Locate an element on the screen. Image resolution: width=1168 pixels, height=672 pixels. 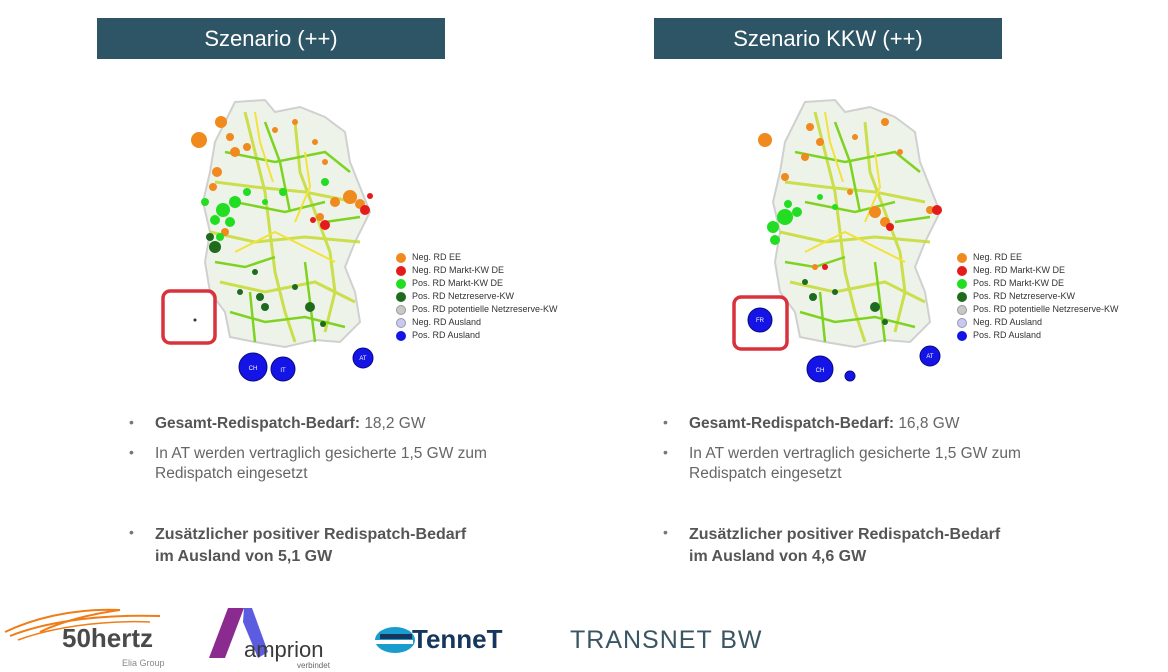
logo-50hertz-sub: Elia Group is located at coordinates (143, 663).